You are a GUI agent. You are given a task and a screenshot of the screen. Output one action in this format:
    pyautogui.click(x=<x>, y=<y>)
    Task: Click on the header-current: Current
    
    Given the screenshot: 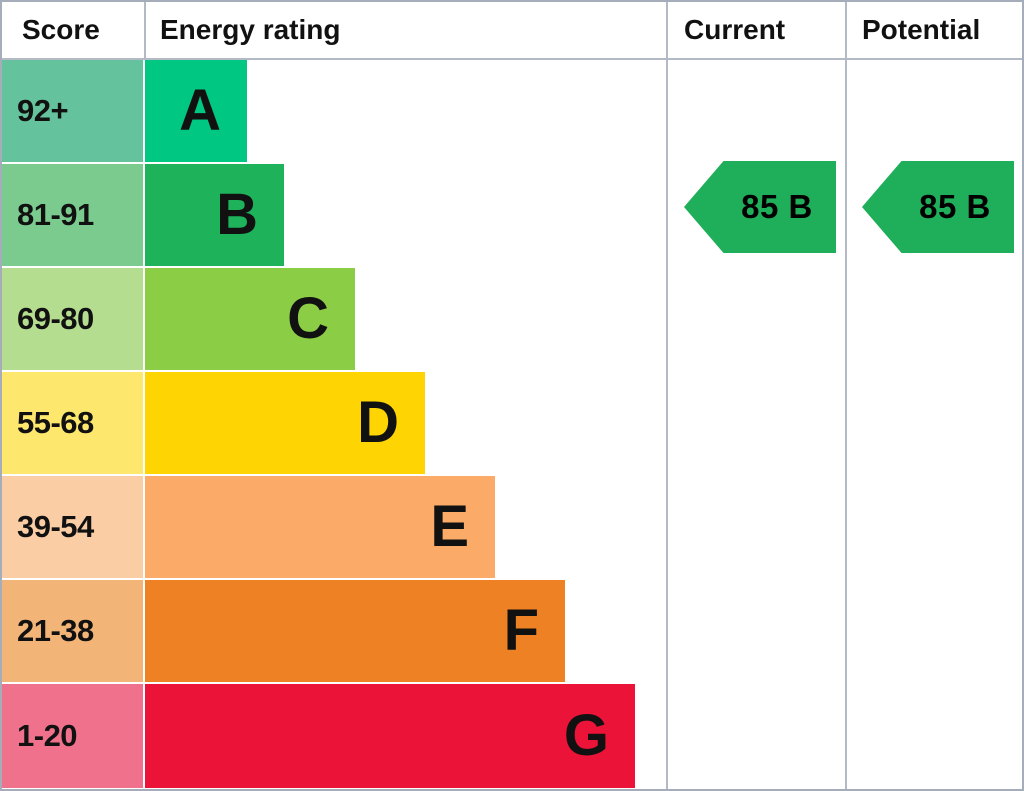 What is the action you would take?
    pyautogui.click(x=735, y=29)
    